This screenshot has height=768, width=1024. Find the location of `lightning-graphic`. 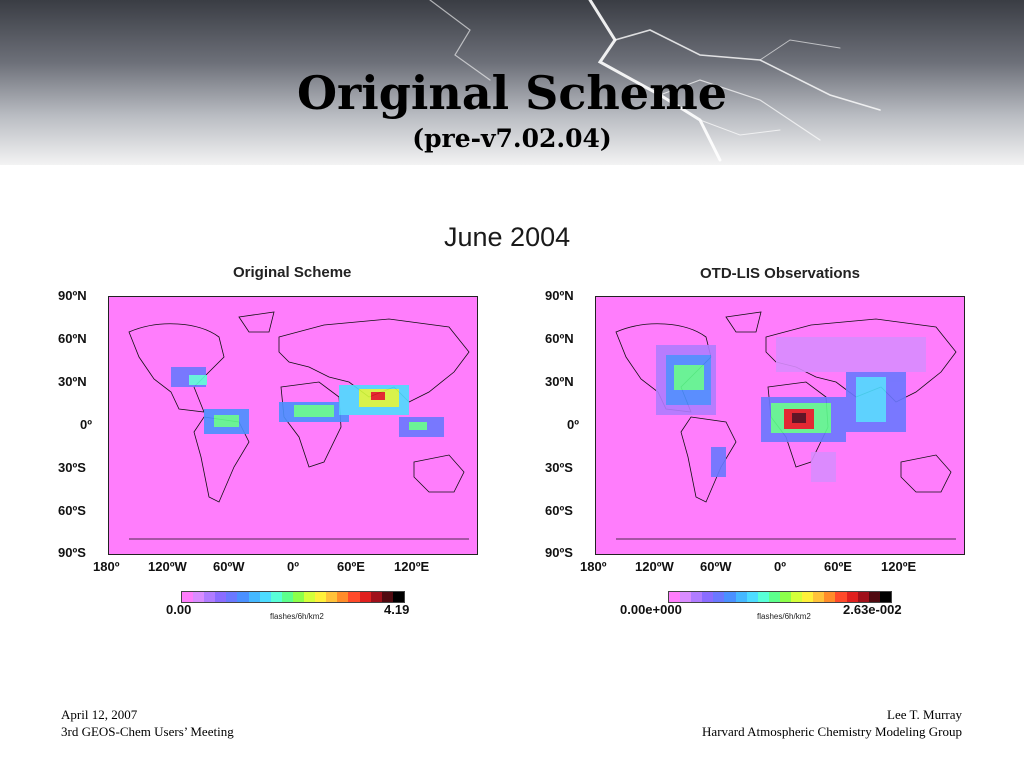

lightning-graphic is located at coordinates (655, 81).